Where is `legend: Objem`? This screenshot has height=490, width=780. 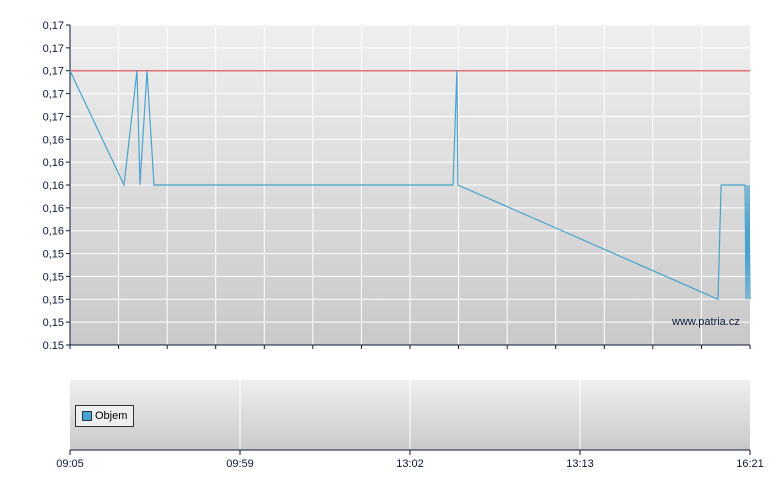 legend: Objem is located at coordinates (105, 416).